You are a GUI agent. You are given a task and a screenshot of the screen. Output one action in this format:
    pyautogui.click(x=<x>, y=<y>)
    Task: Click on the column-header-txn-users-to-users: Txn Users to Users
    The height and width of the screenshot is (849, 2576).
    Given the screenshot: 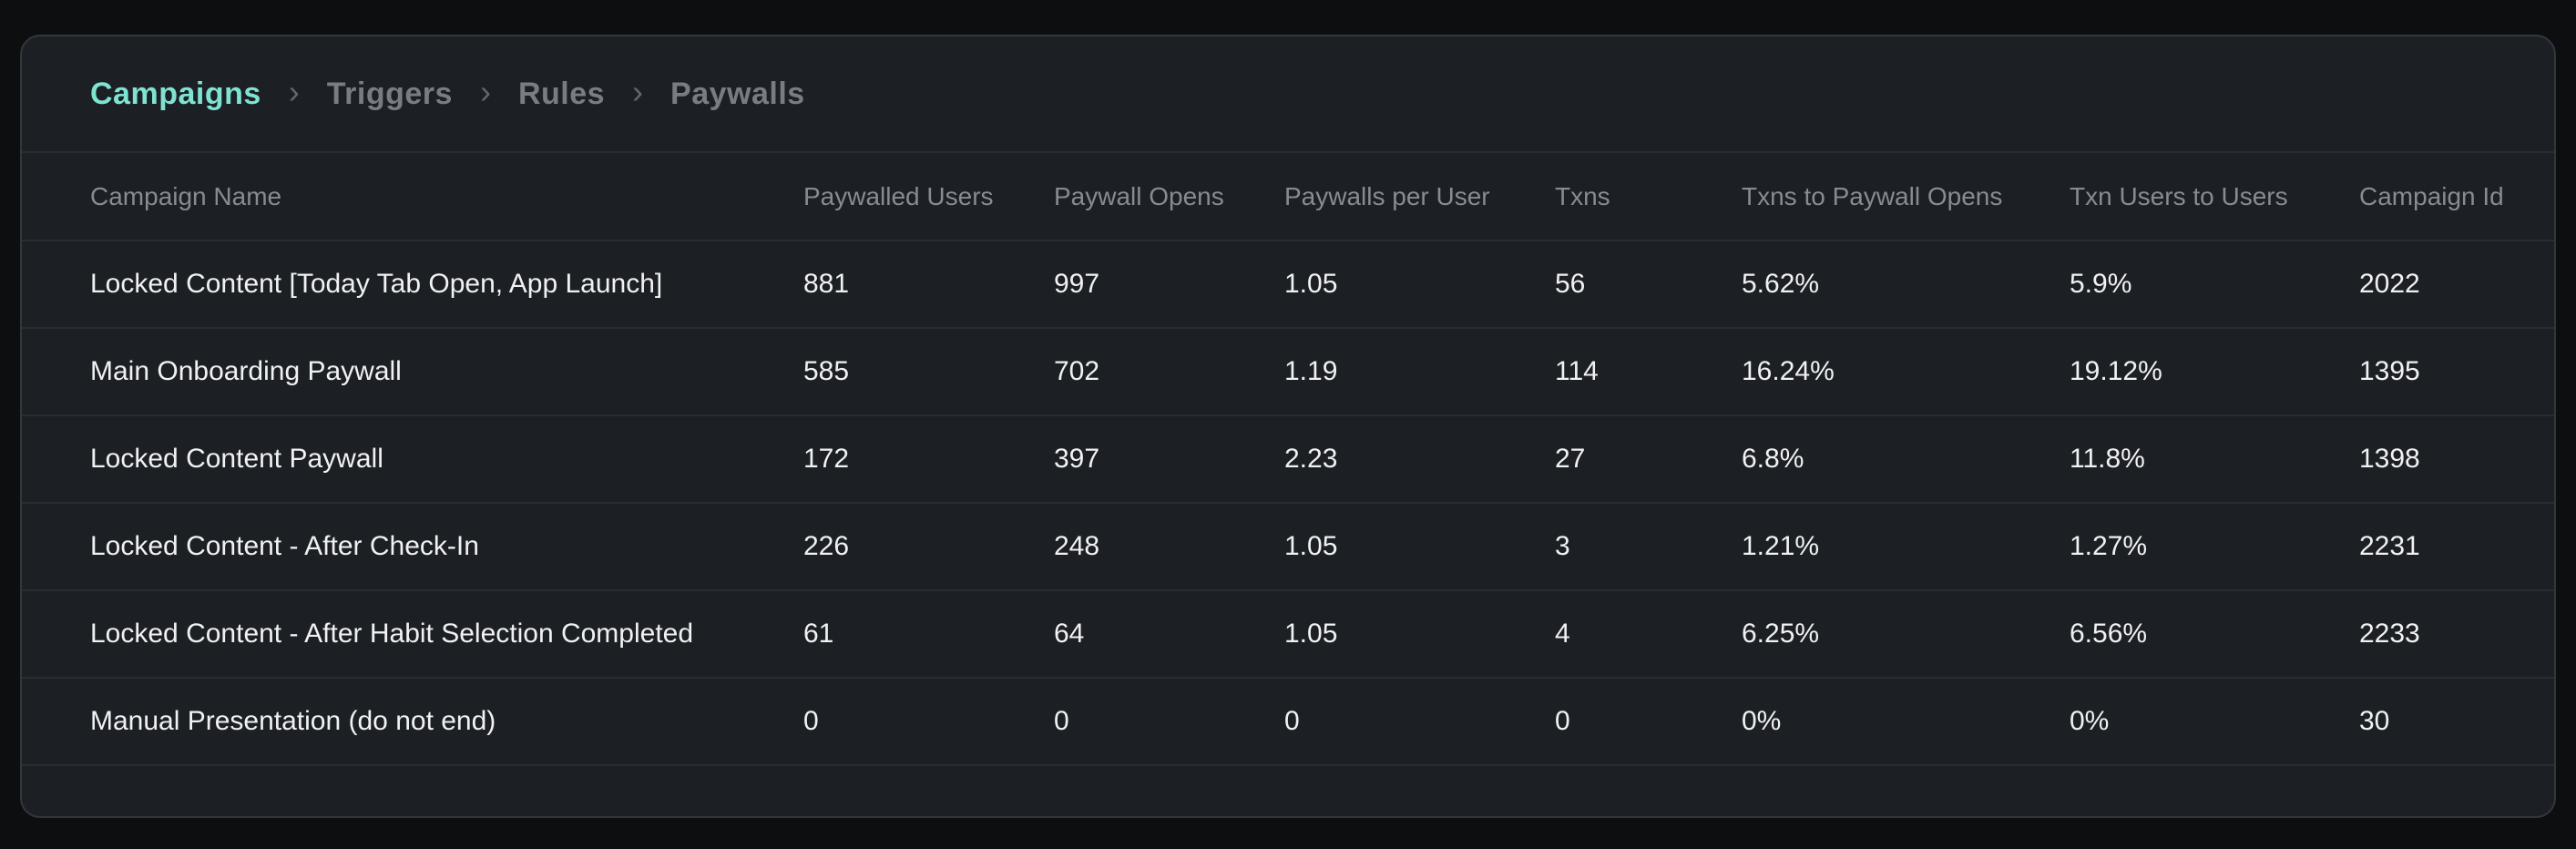 What is the action you would take?
    pyautogui.click(x=2179, y=195)
    